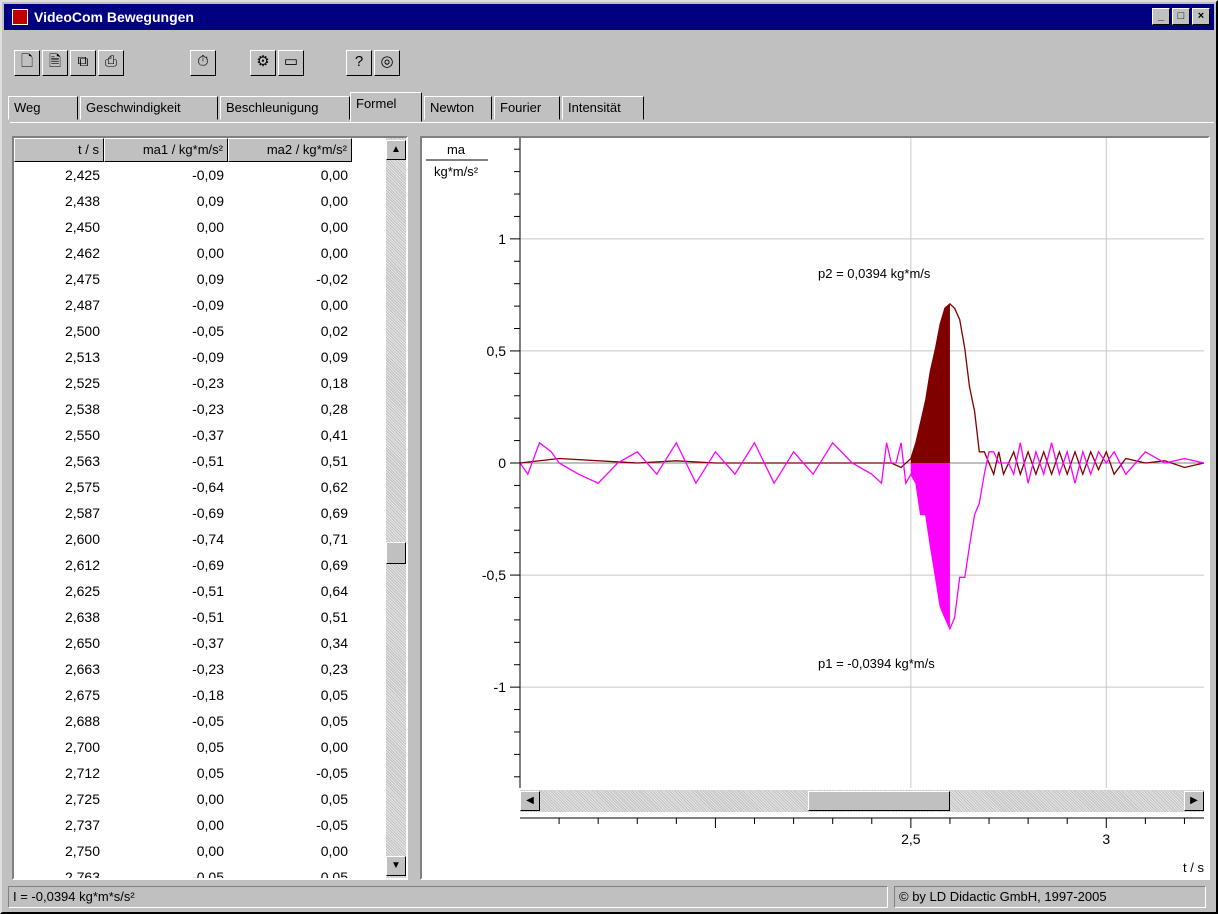  Describe the element at coordinates (334, 409) in the screenshot. I see `cell-ma2: 0,28` at that location.